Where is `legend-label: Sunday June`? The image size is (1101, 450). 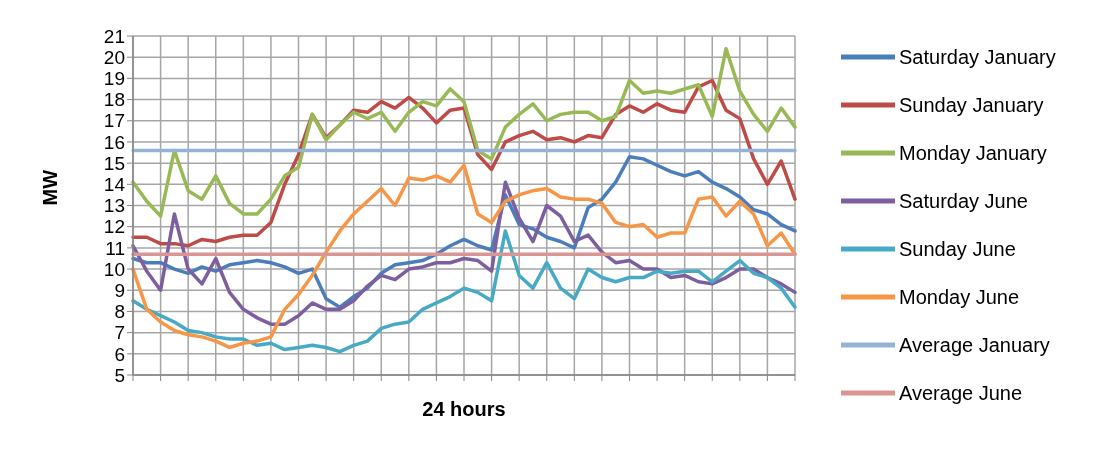 legend-label: Sunday June is located at coordinates (957, 249).